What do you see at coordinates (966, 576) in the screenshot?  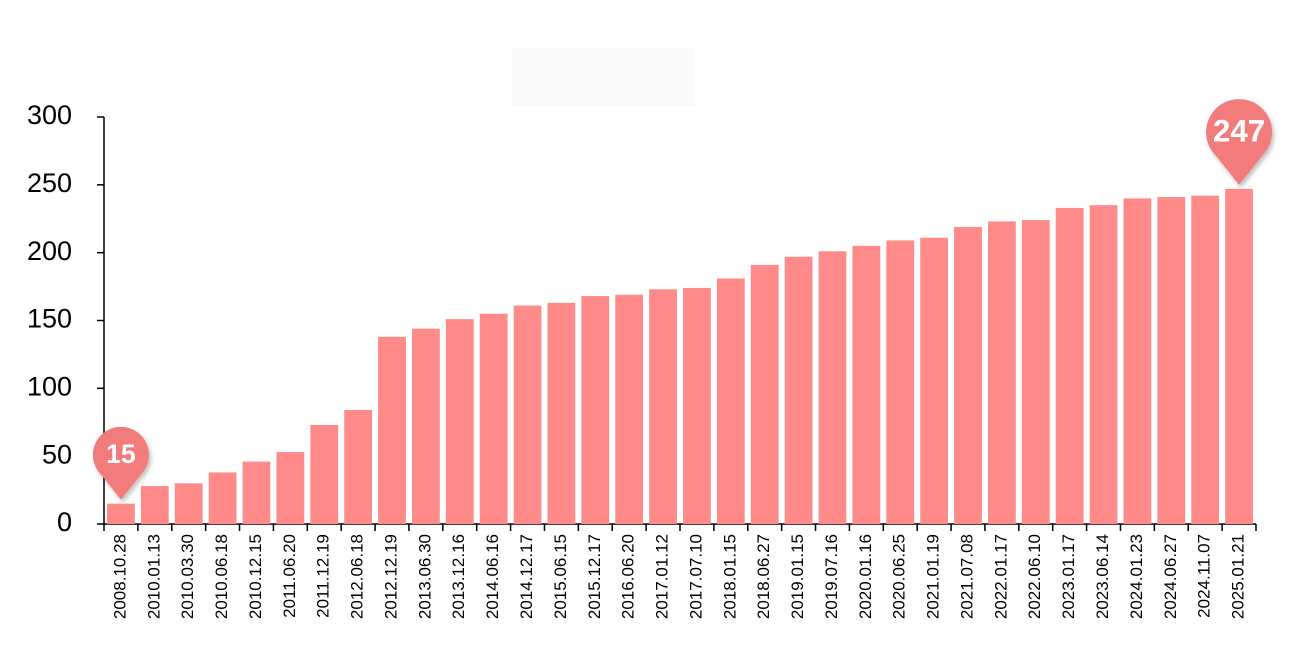 I see `x-tick-label: 2021.07.08` at bounding box center [966, 576].